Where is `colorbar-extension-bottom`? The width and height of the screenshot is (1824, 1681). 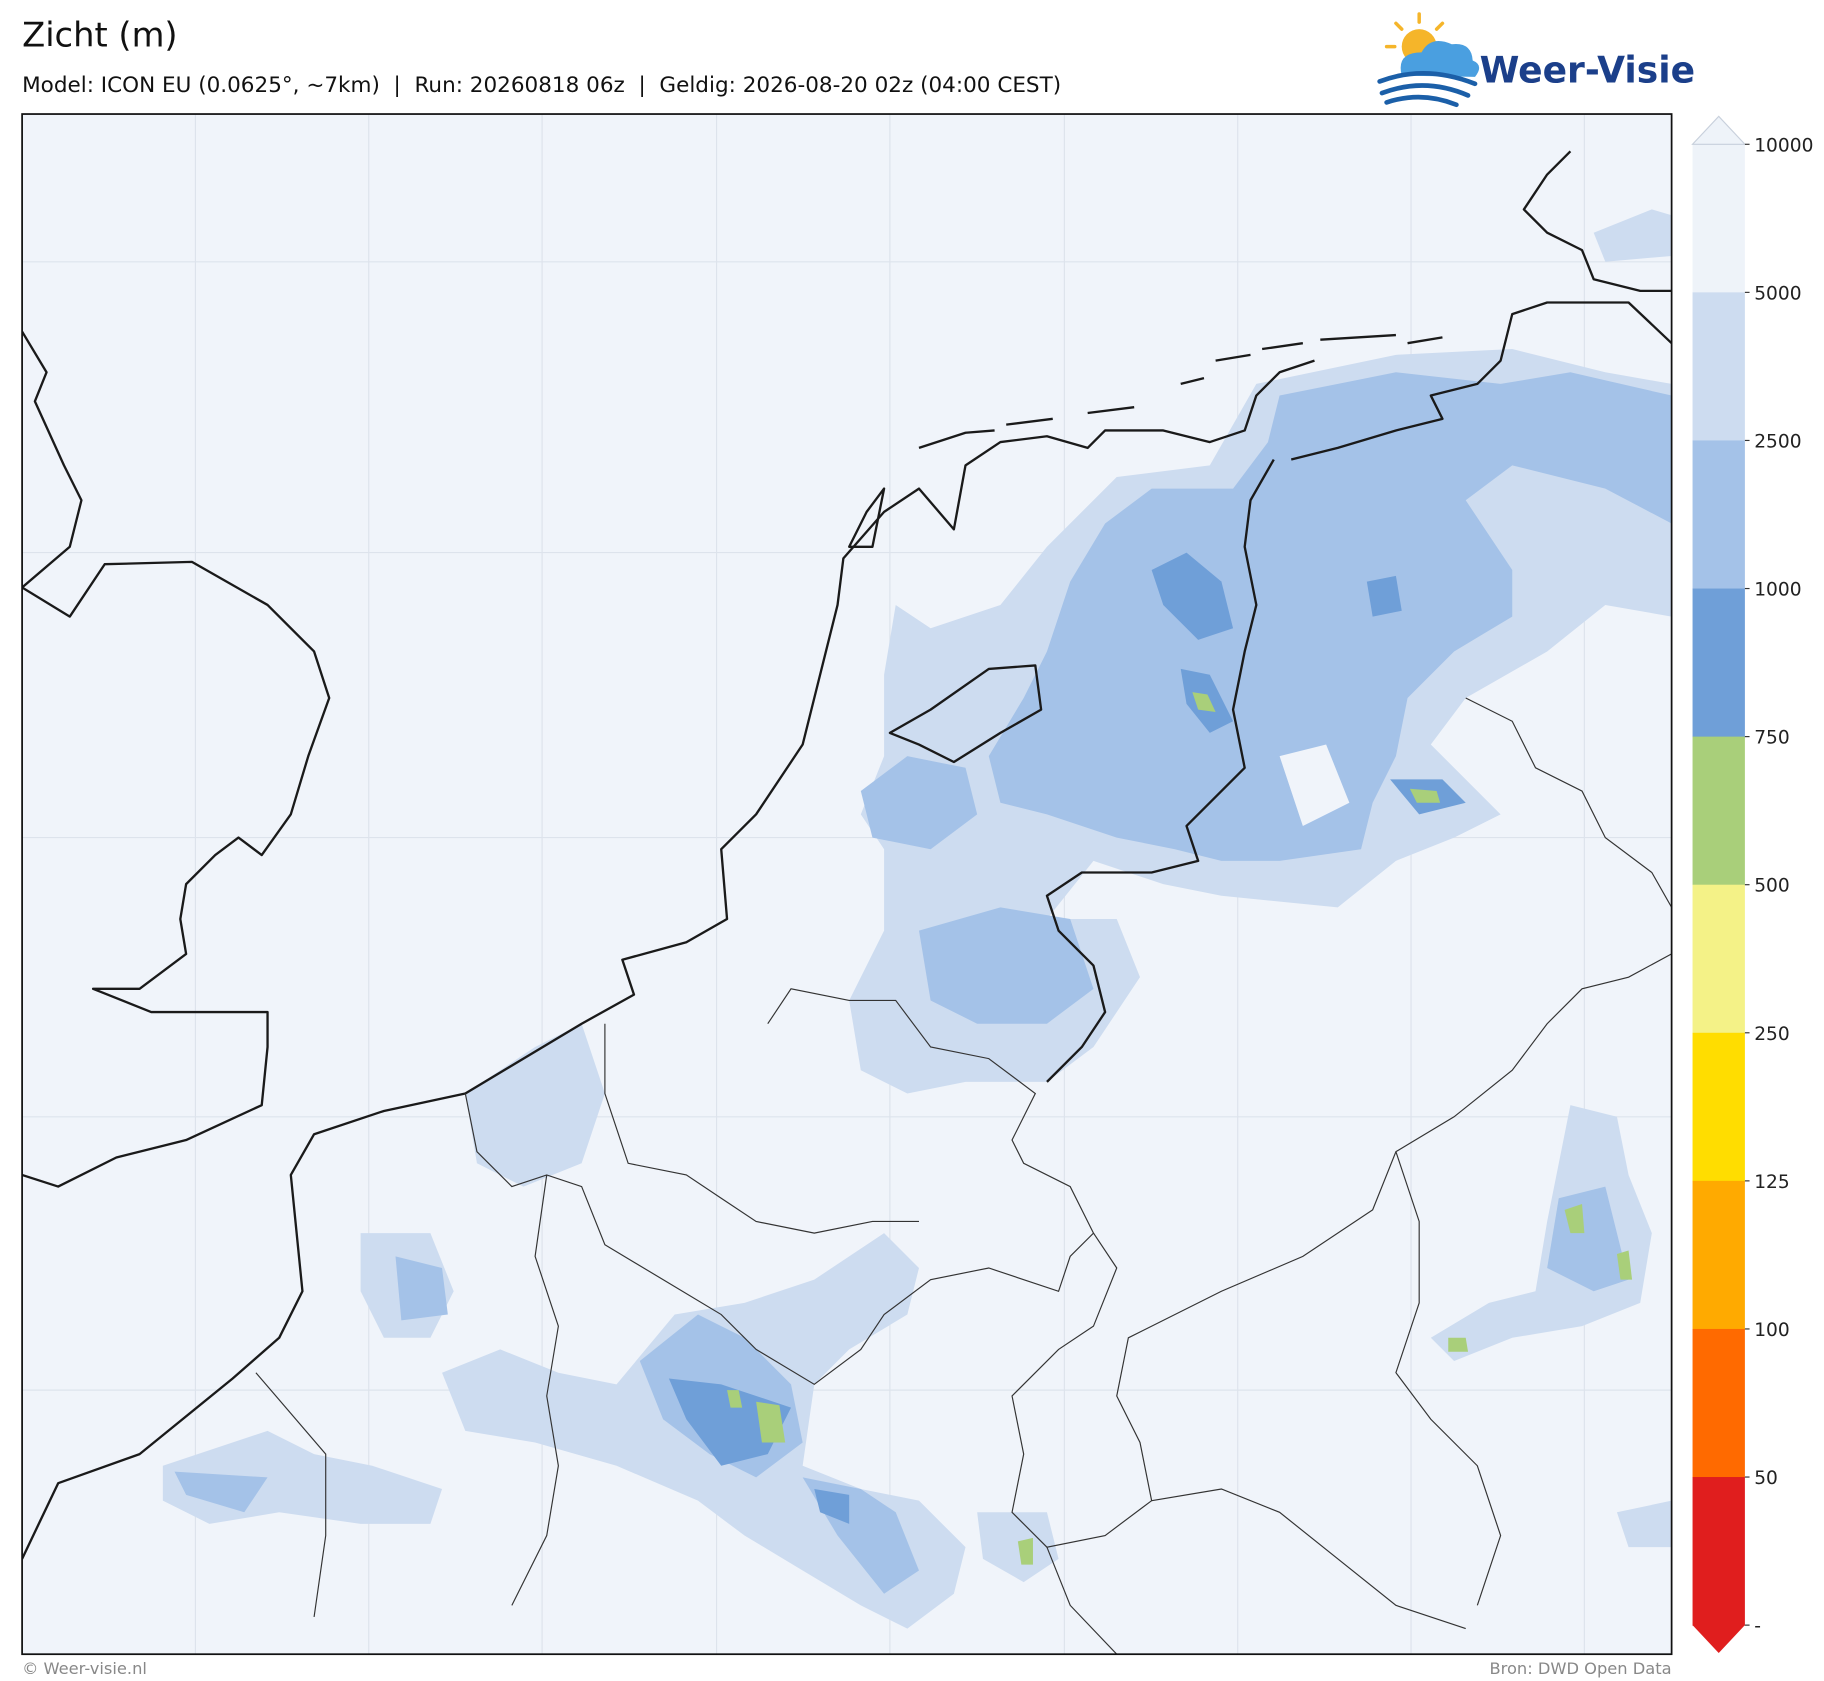
colorbar-extension-bottom is located at coordinates (1718, 1639).